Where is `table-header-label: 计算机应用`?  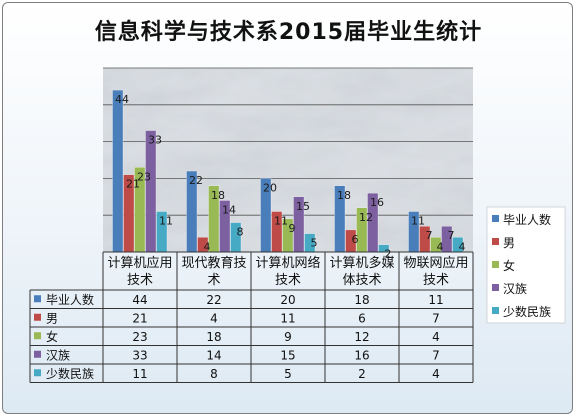
table-header-label: 计算机应用 is located at coordinates (139, 263).